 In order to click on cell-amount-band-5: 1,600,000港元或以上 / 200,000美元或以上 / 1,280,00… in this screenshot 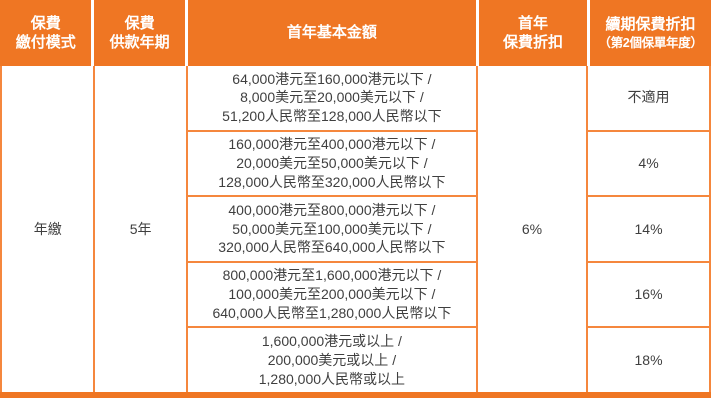, I will do `click(331, 360)`.